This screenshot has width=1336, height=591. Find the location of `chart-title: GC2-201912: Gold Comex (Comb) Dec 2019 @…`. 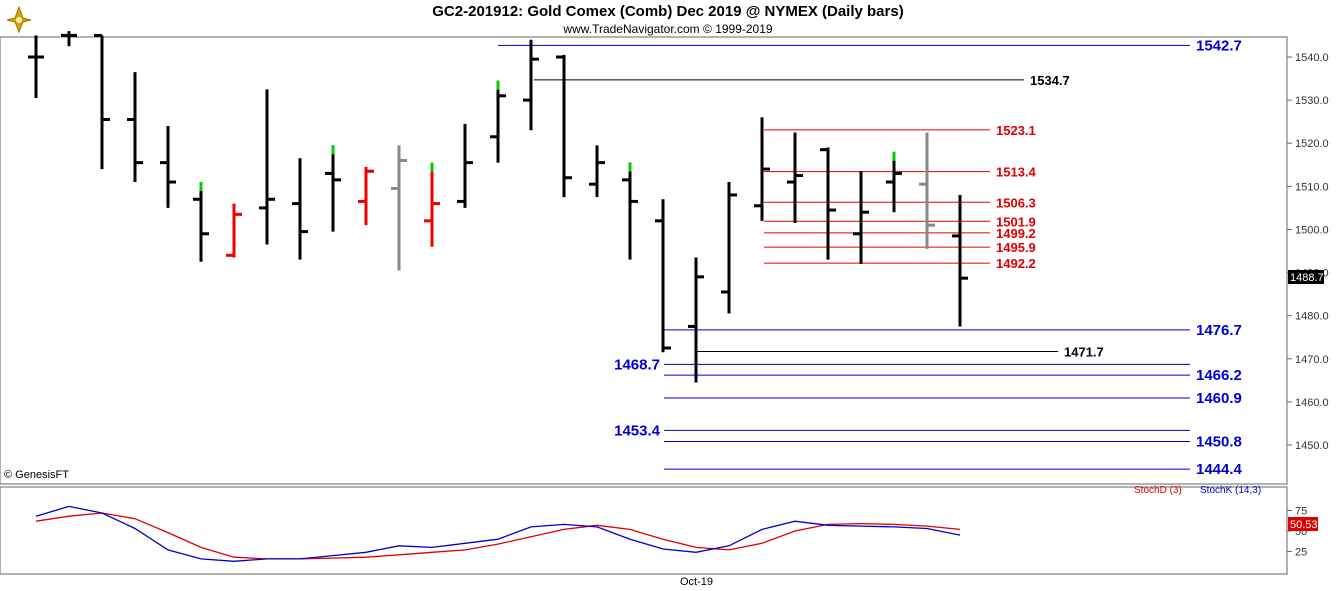

chart-title: GC2-201912: Gold Comex (Comb) Dec 2019 @… is located at coordinates (668, 11).